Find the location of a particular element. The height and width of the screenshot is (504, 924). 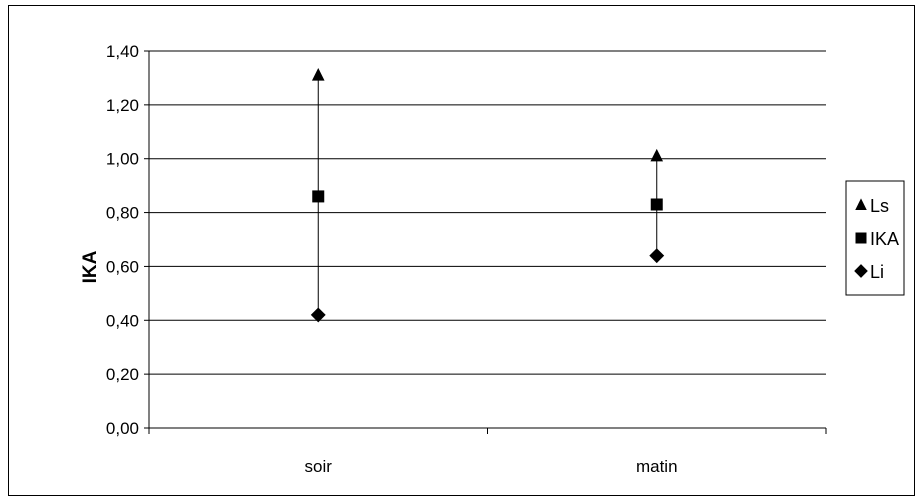

legend-marker-li is located at coordinates (861, 271).